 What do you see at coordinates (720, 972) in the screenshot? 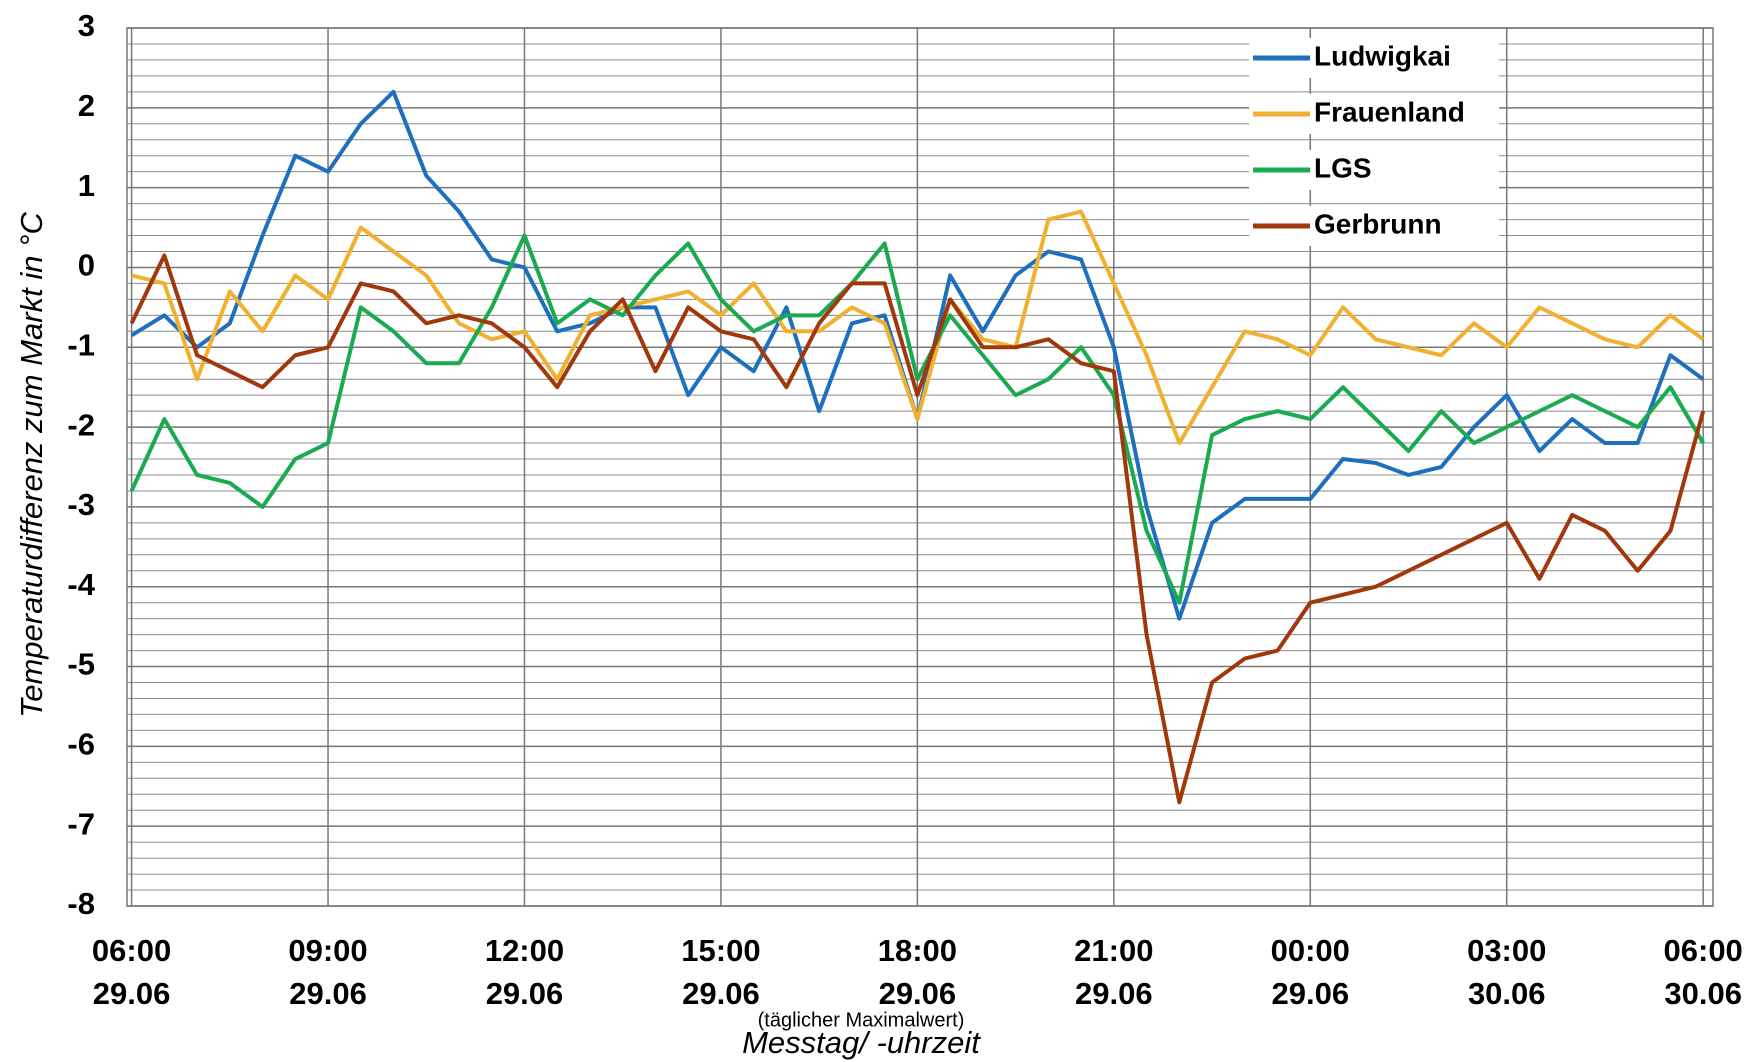
I see `x-tick-label: 15:00 29.06` at bounding box center [720, 972].